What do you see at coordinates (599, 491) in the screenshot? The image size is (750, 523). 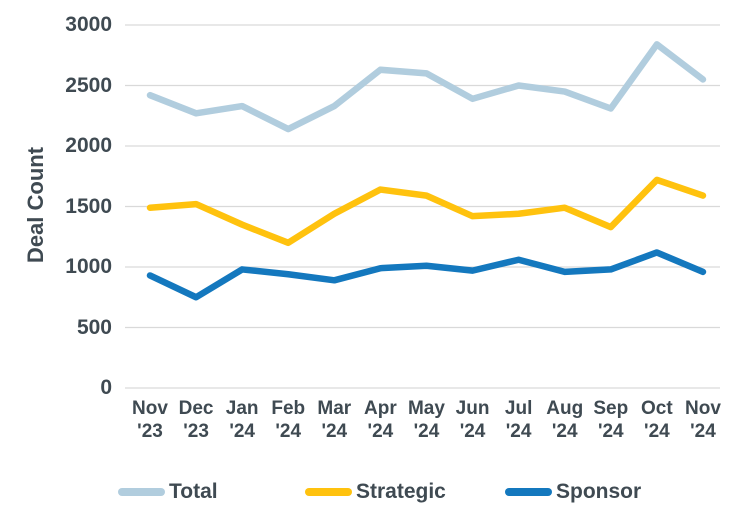 I see `legend-label-sponsor: Sponsor` at bounding box center [599, 491].